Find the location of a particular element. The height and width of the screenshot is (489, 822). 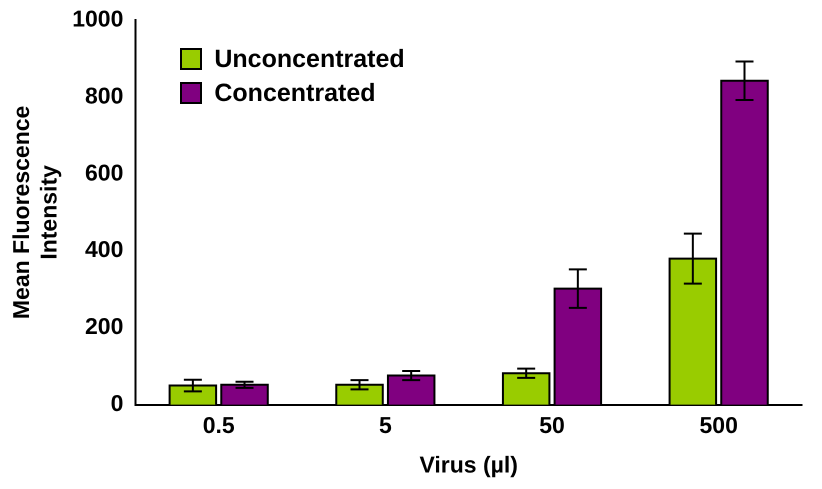

x-tick-label: 50 is located at coordinates (552, 425).